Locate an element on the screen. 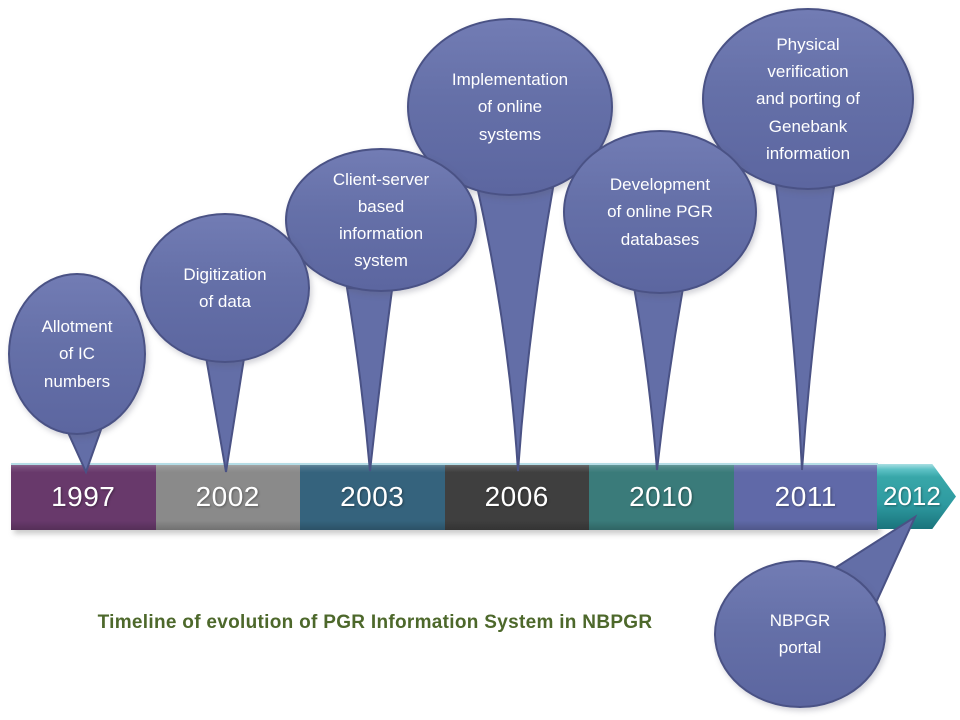 Image resolution: width=960 pixels, height=720 pixels. balloon-allotment-text: Allotment of IC numbers is located at coordinates (77, 354).